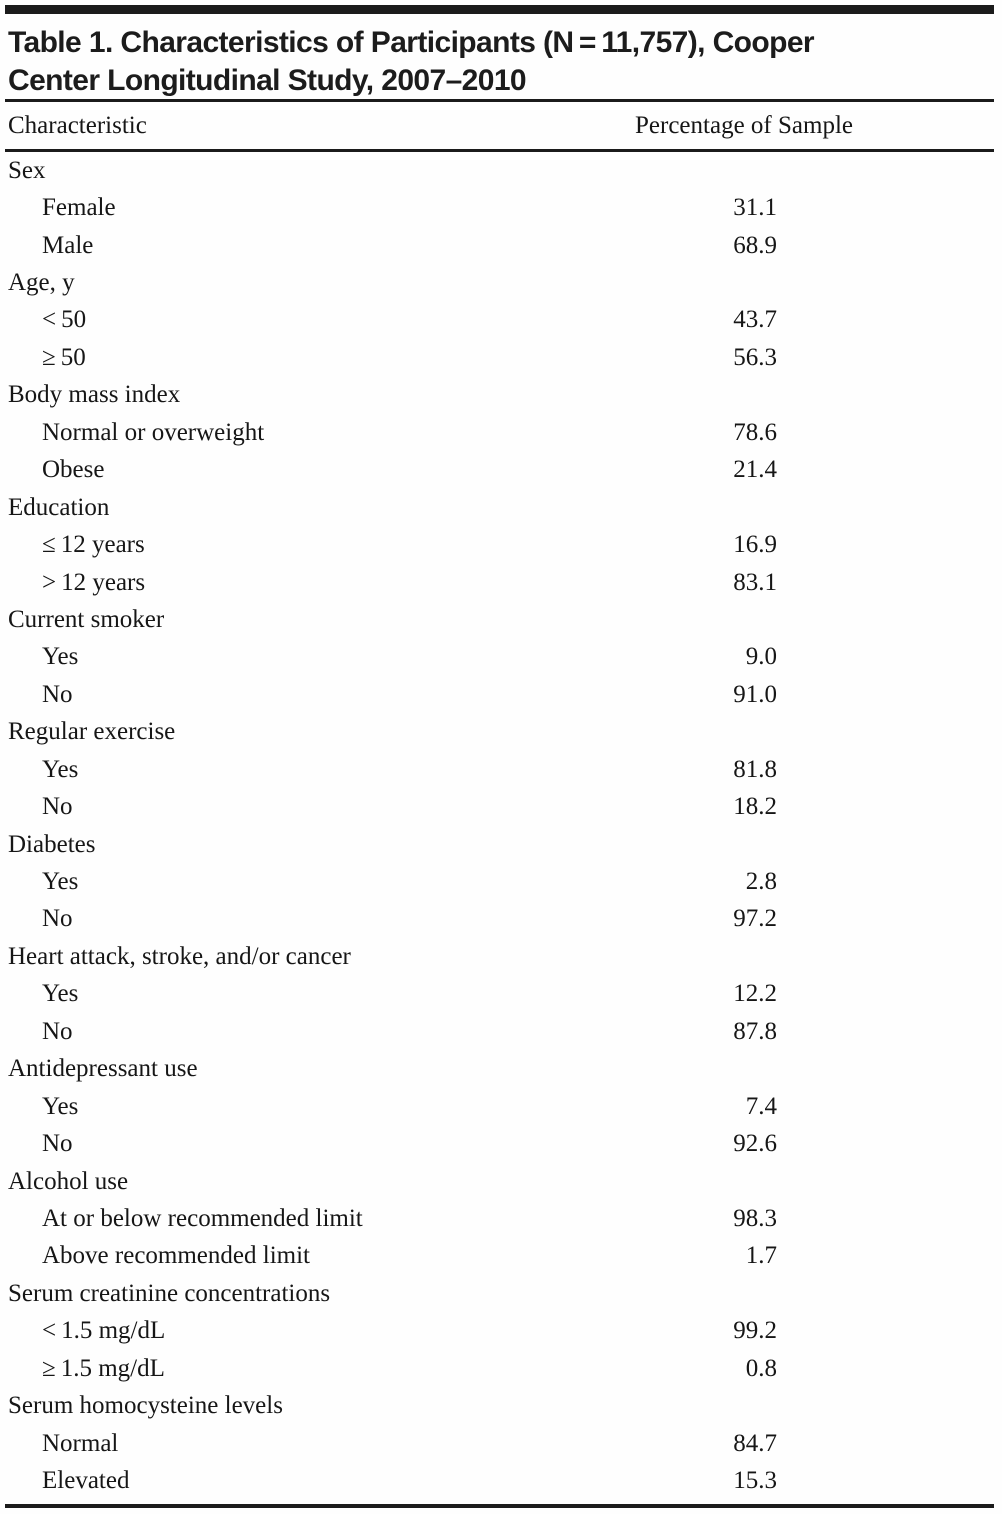  What do you see at coordinates (59, 507) in the screenshot?
I see `row-label: Education` at bounding box center [59, 507].